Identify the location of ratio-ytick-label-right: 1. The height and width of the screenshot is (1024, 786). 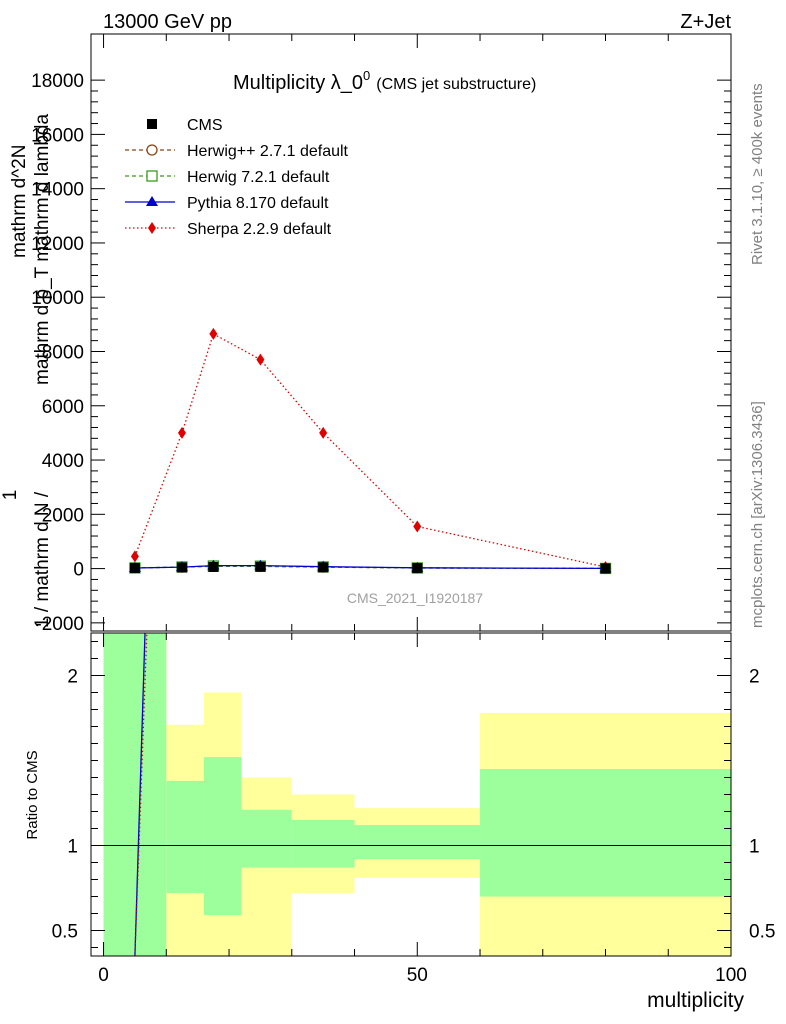
(754, 847).